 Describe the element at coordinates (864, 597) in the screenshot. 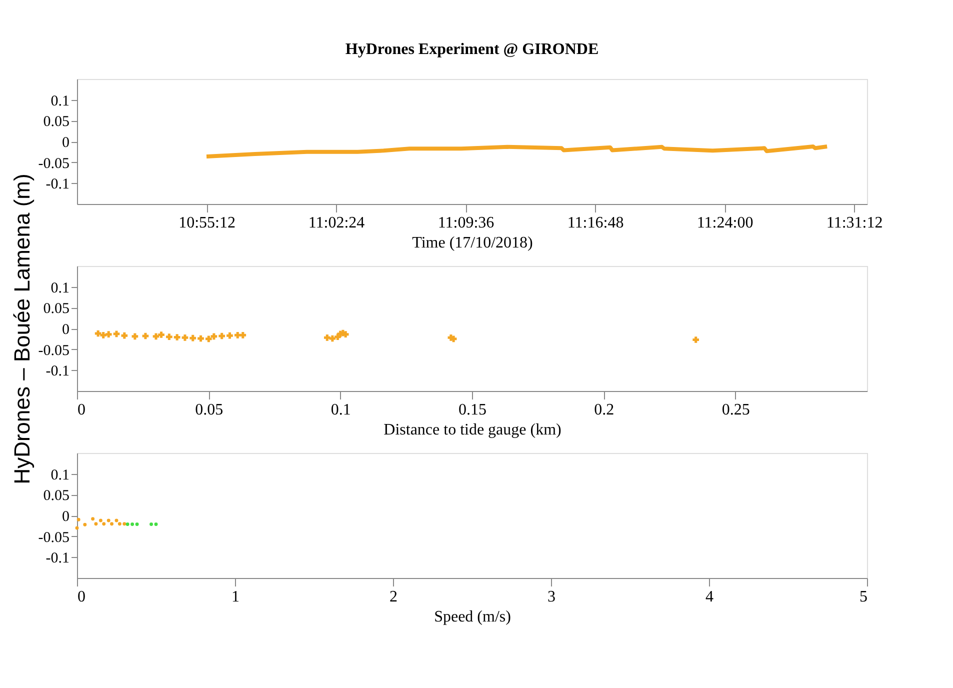

I see `x-tick-label: 5` at that location.